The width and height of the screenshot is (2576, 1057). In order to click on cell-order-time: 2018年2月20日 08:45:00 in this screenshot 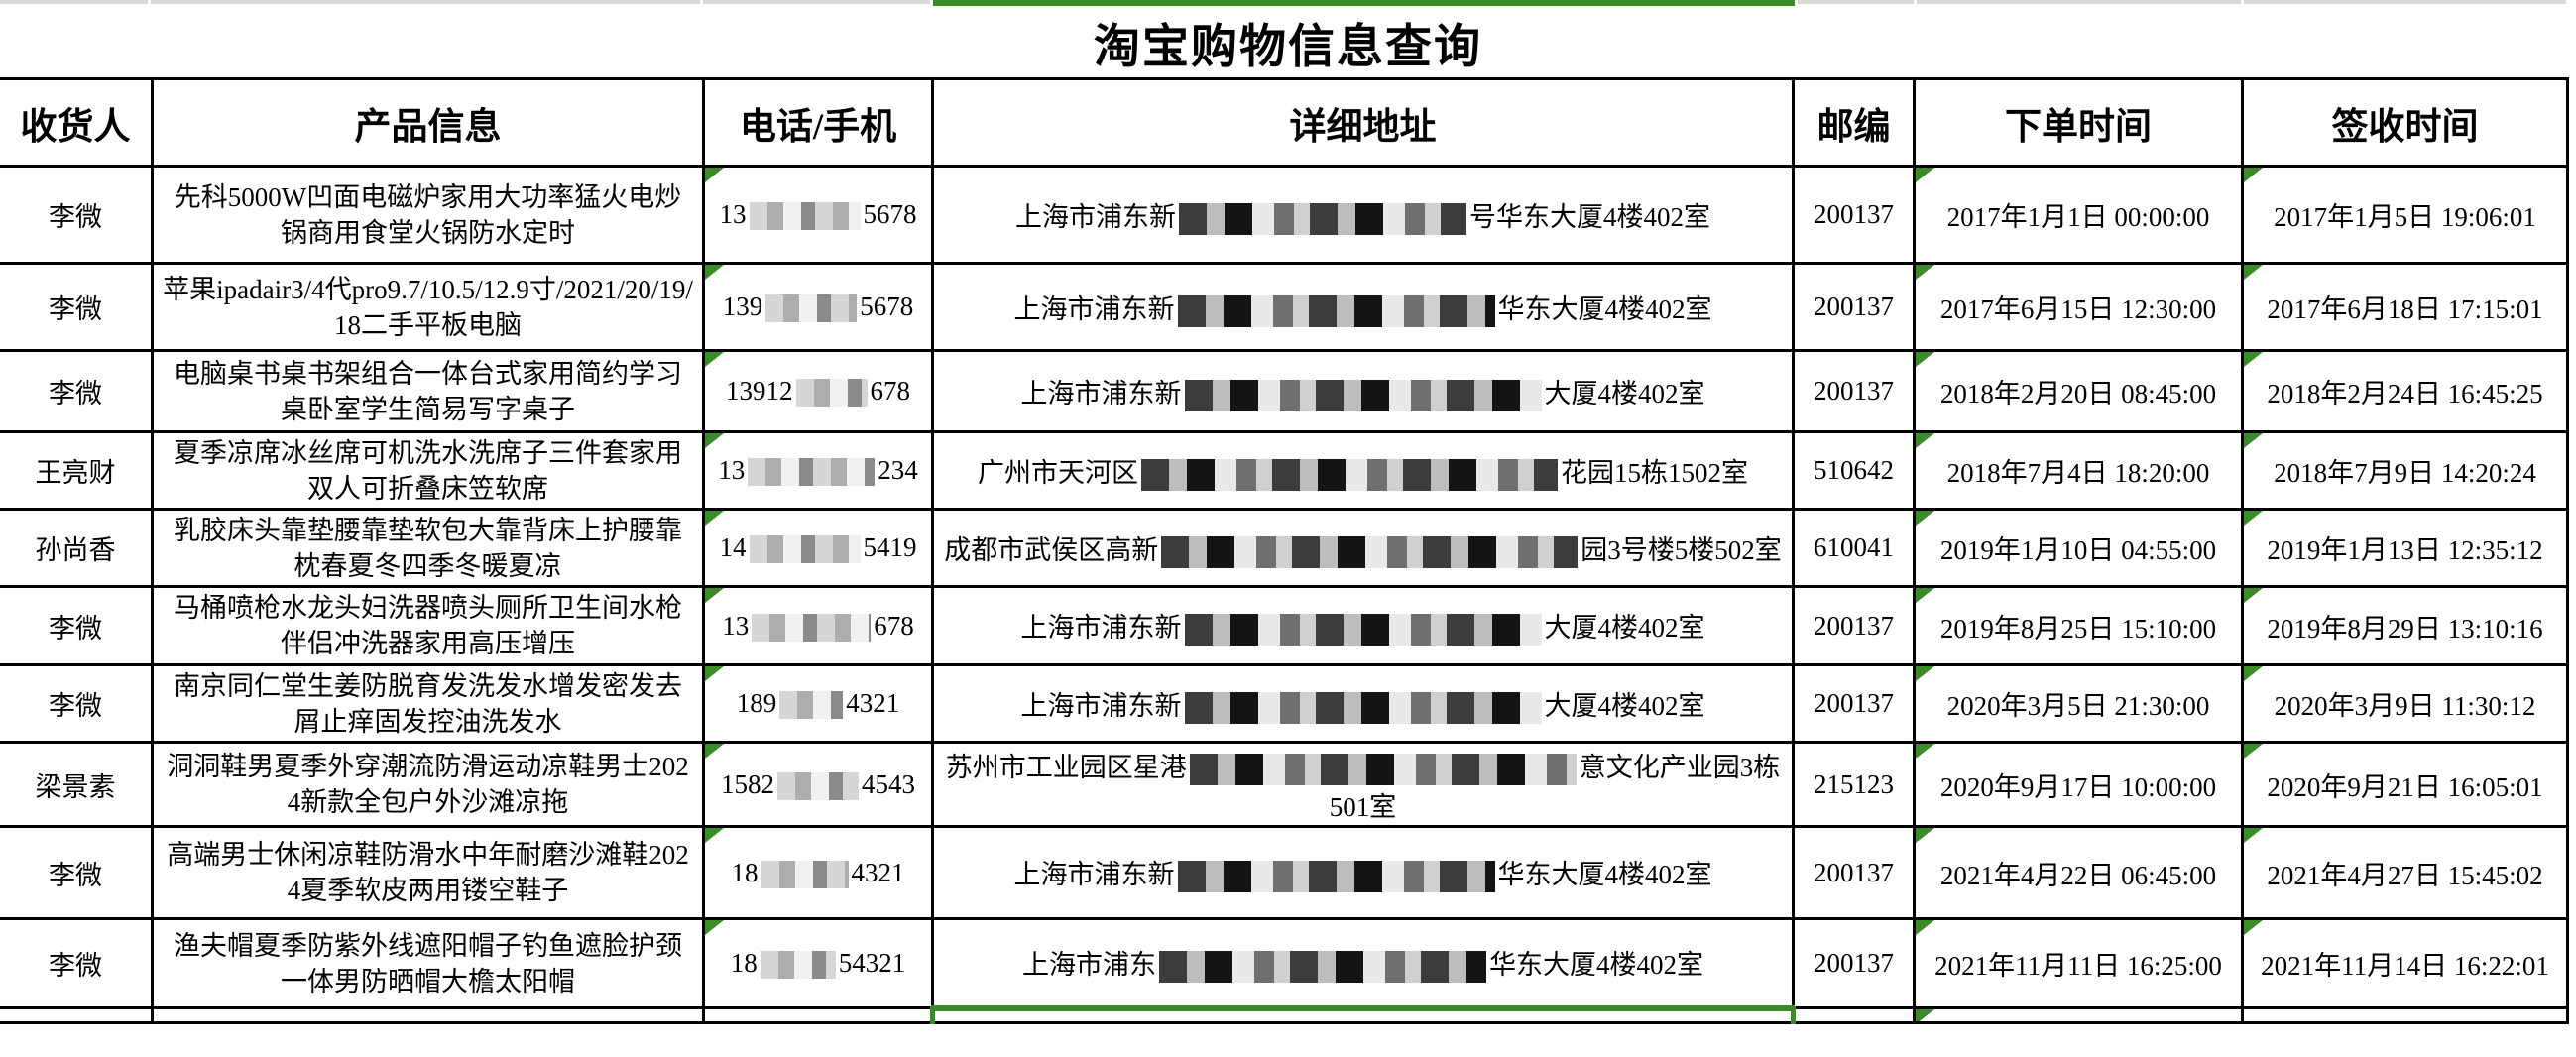, I will do `click(2079, 391)`.